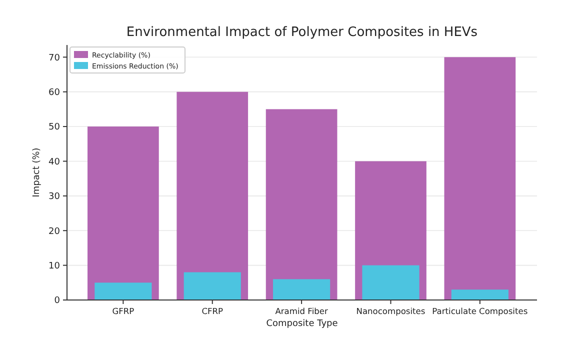 Image resolution: width=582 pixels, height=341 pixels. Describe the element at coordinates (213, 311) in the screenshot. I see `x-tick-label: CFRP` at that location.